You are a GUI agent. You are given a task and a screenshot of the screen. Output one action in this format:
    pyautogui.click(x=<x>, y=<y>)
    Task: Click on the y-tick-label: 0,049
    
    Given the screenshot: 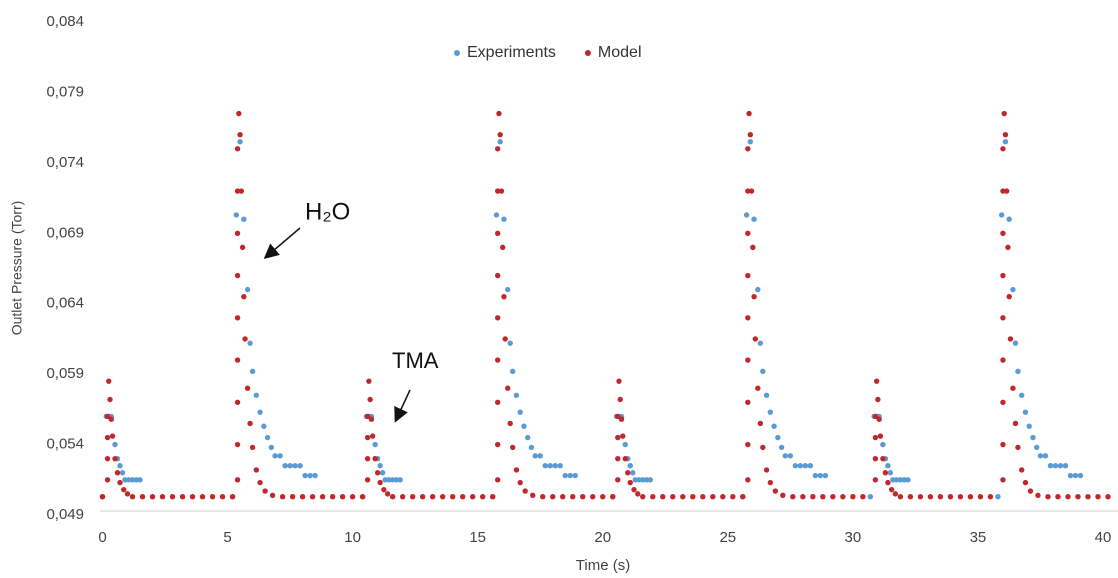 What is the action you would take?
    pyautogui.click(x=65, y=514)
    